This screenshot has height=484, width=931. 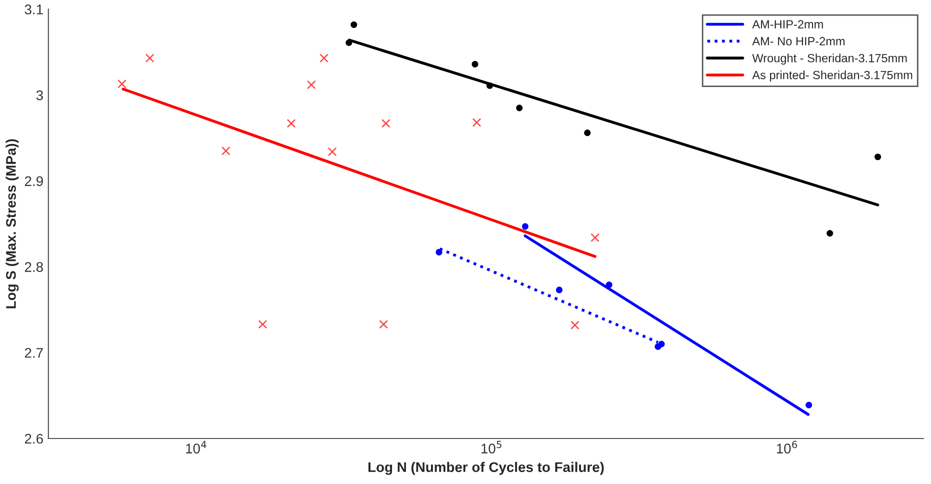 What do you see at coordinates (829, 59) in the screenshot?
I see `legend-label: Wrought - Sheridan-3.175mm` at bounding box center [829, 59].